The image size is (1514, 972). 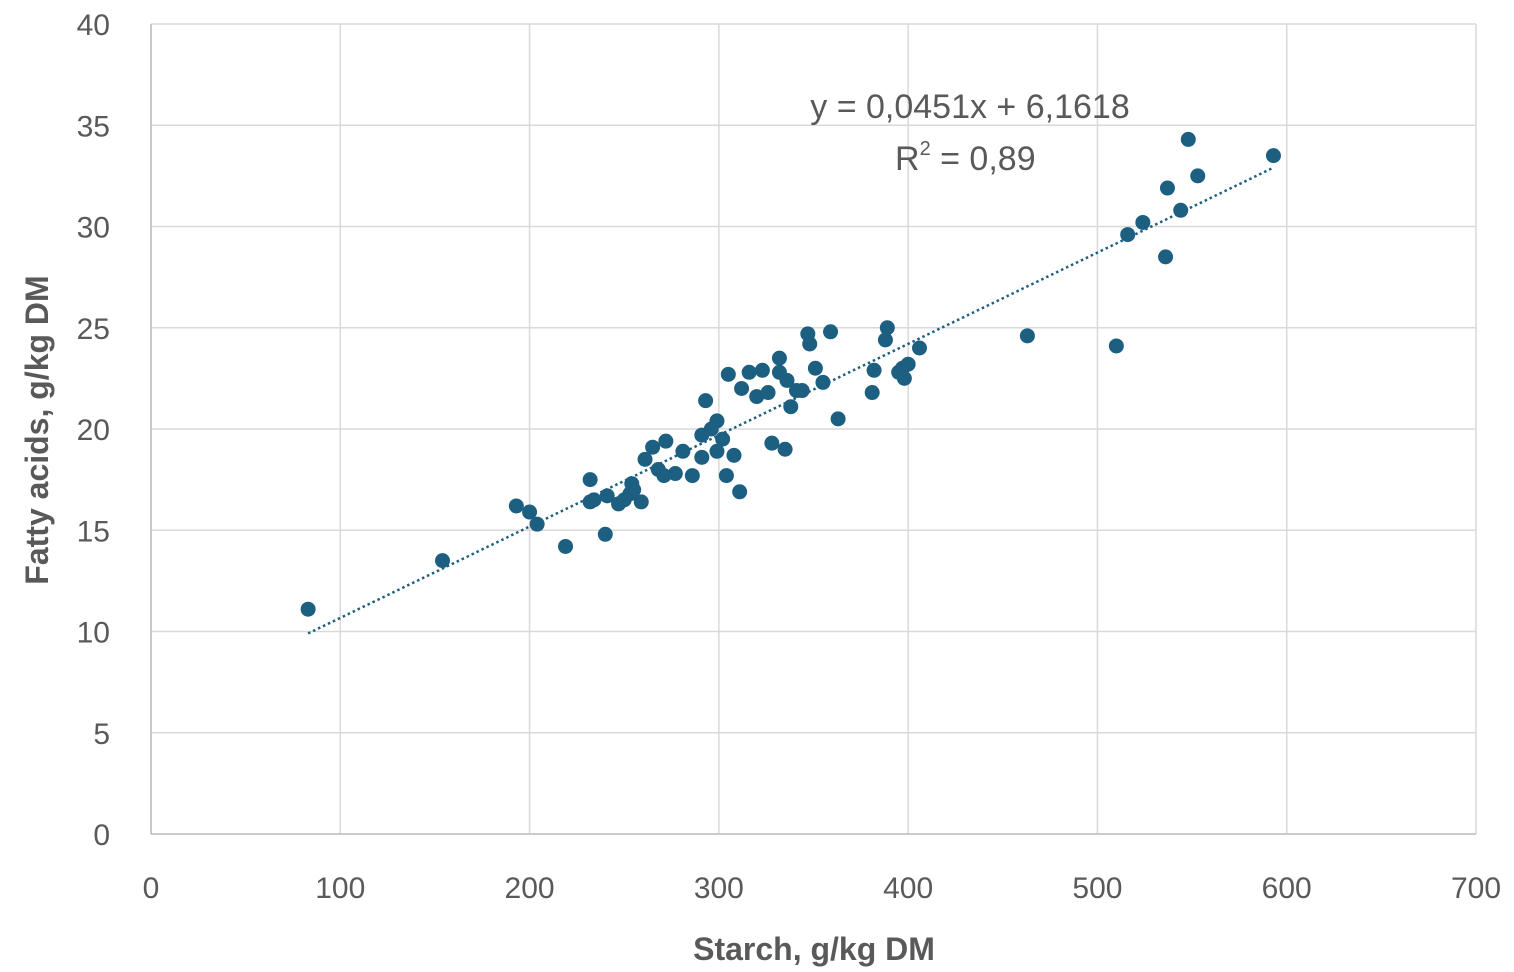 What do you see at coordinates (93, 329) in the screenshot?
I see `y-tick-label: 25` at bounding box center [93, 329].